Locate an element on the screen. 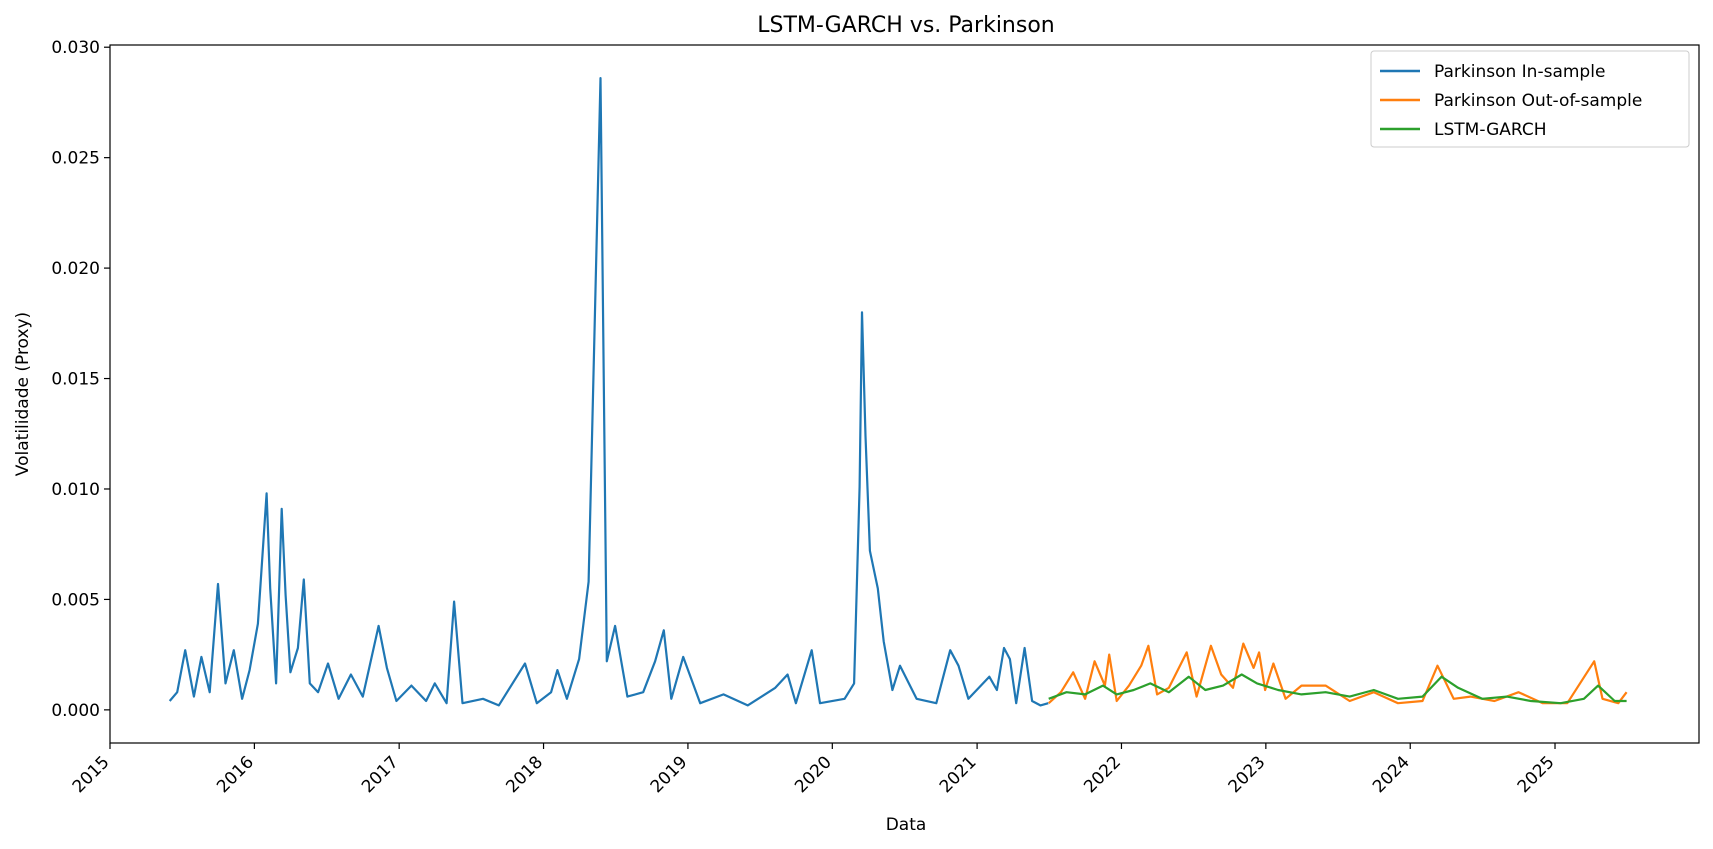  y-axis: 0.000 0.005 0.010 0.015 0.020 0.025 0.030 is located at coordinates (80, 379).